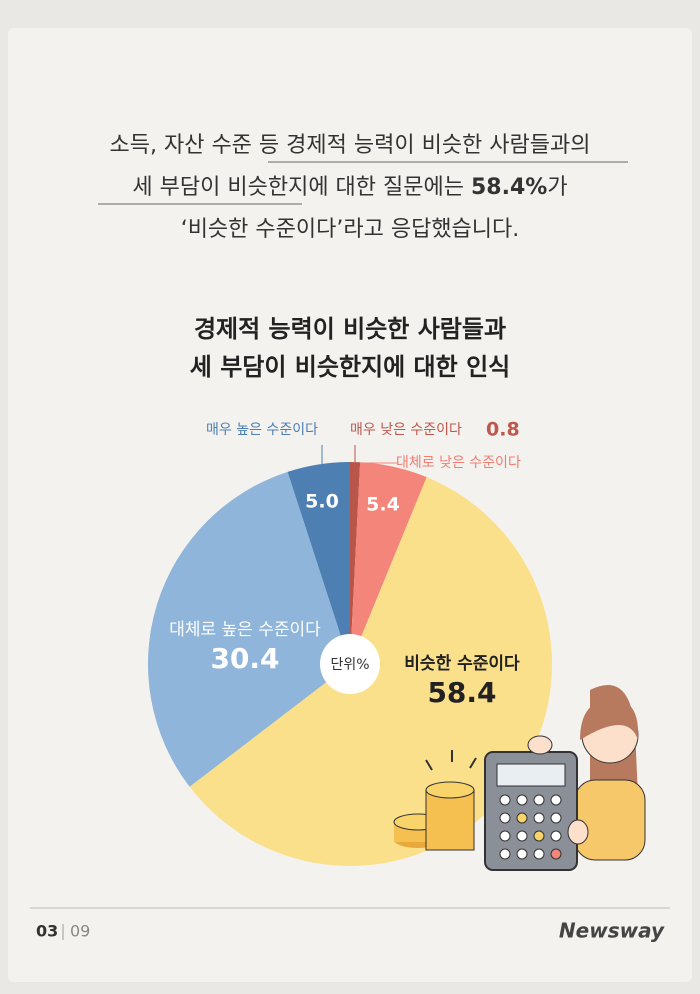  I want to click on intro-highlight: 58.4%, so click(509, 187).